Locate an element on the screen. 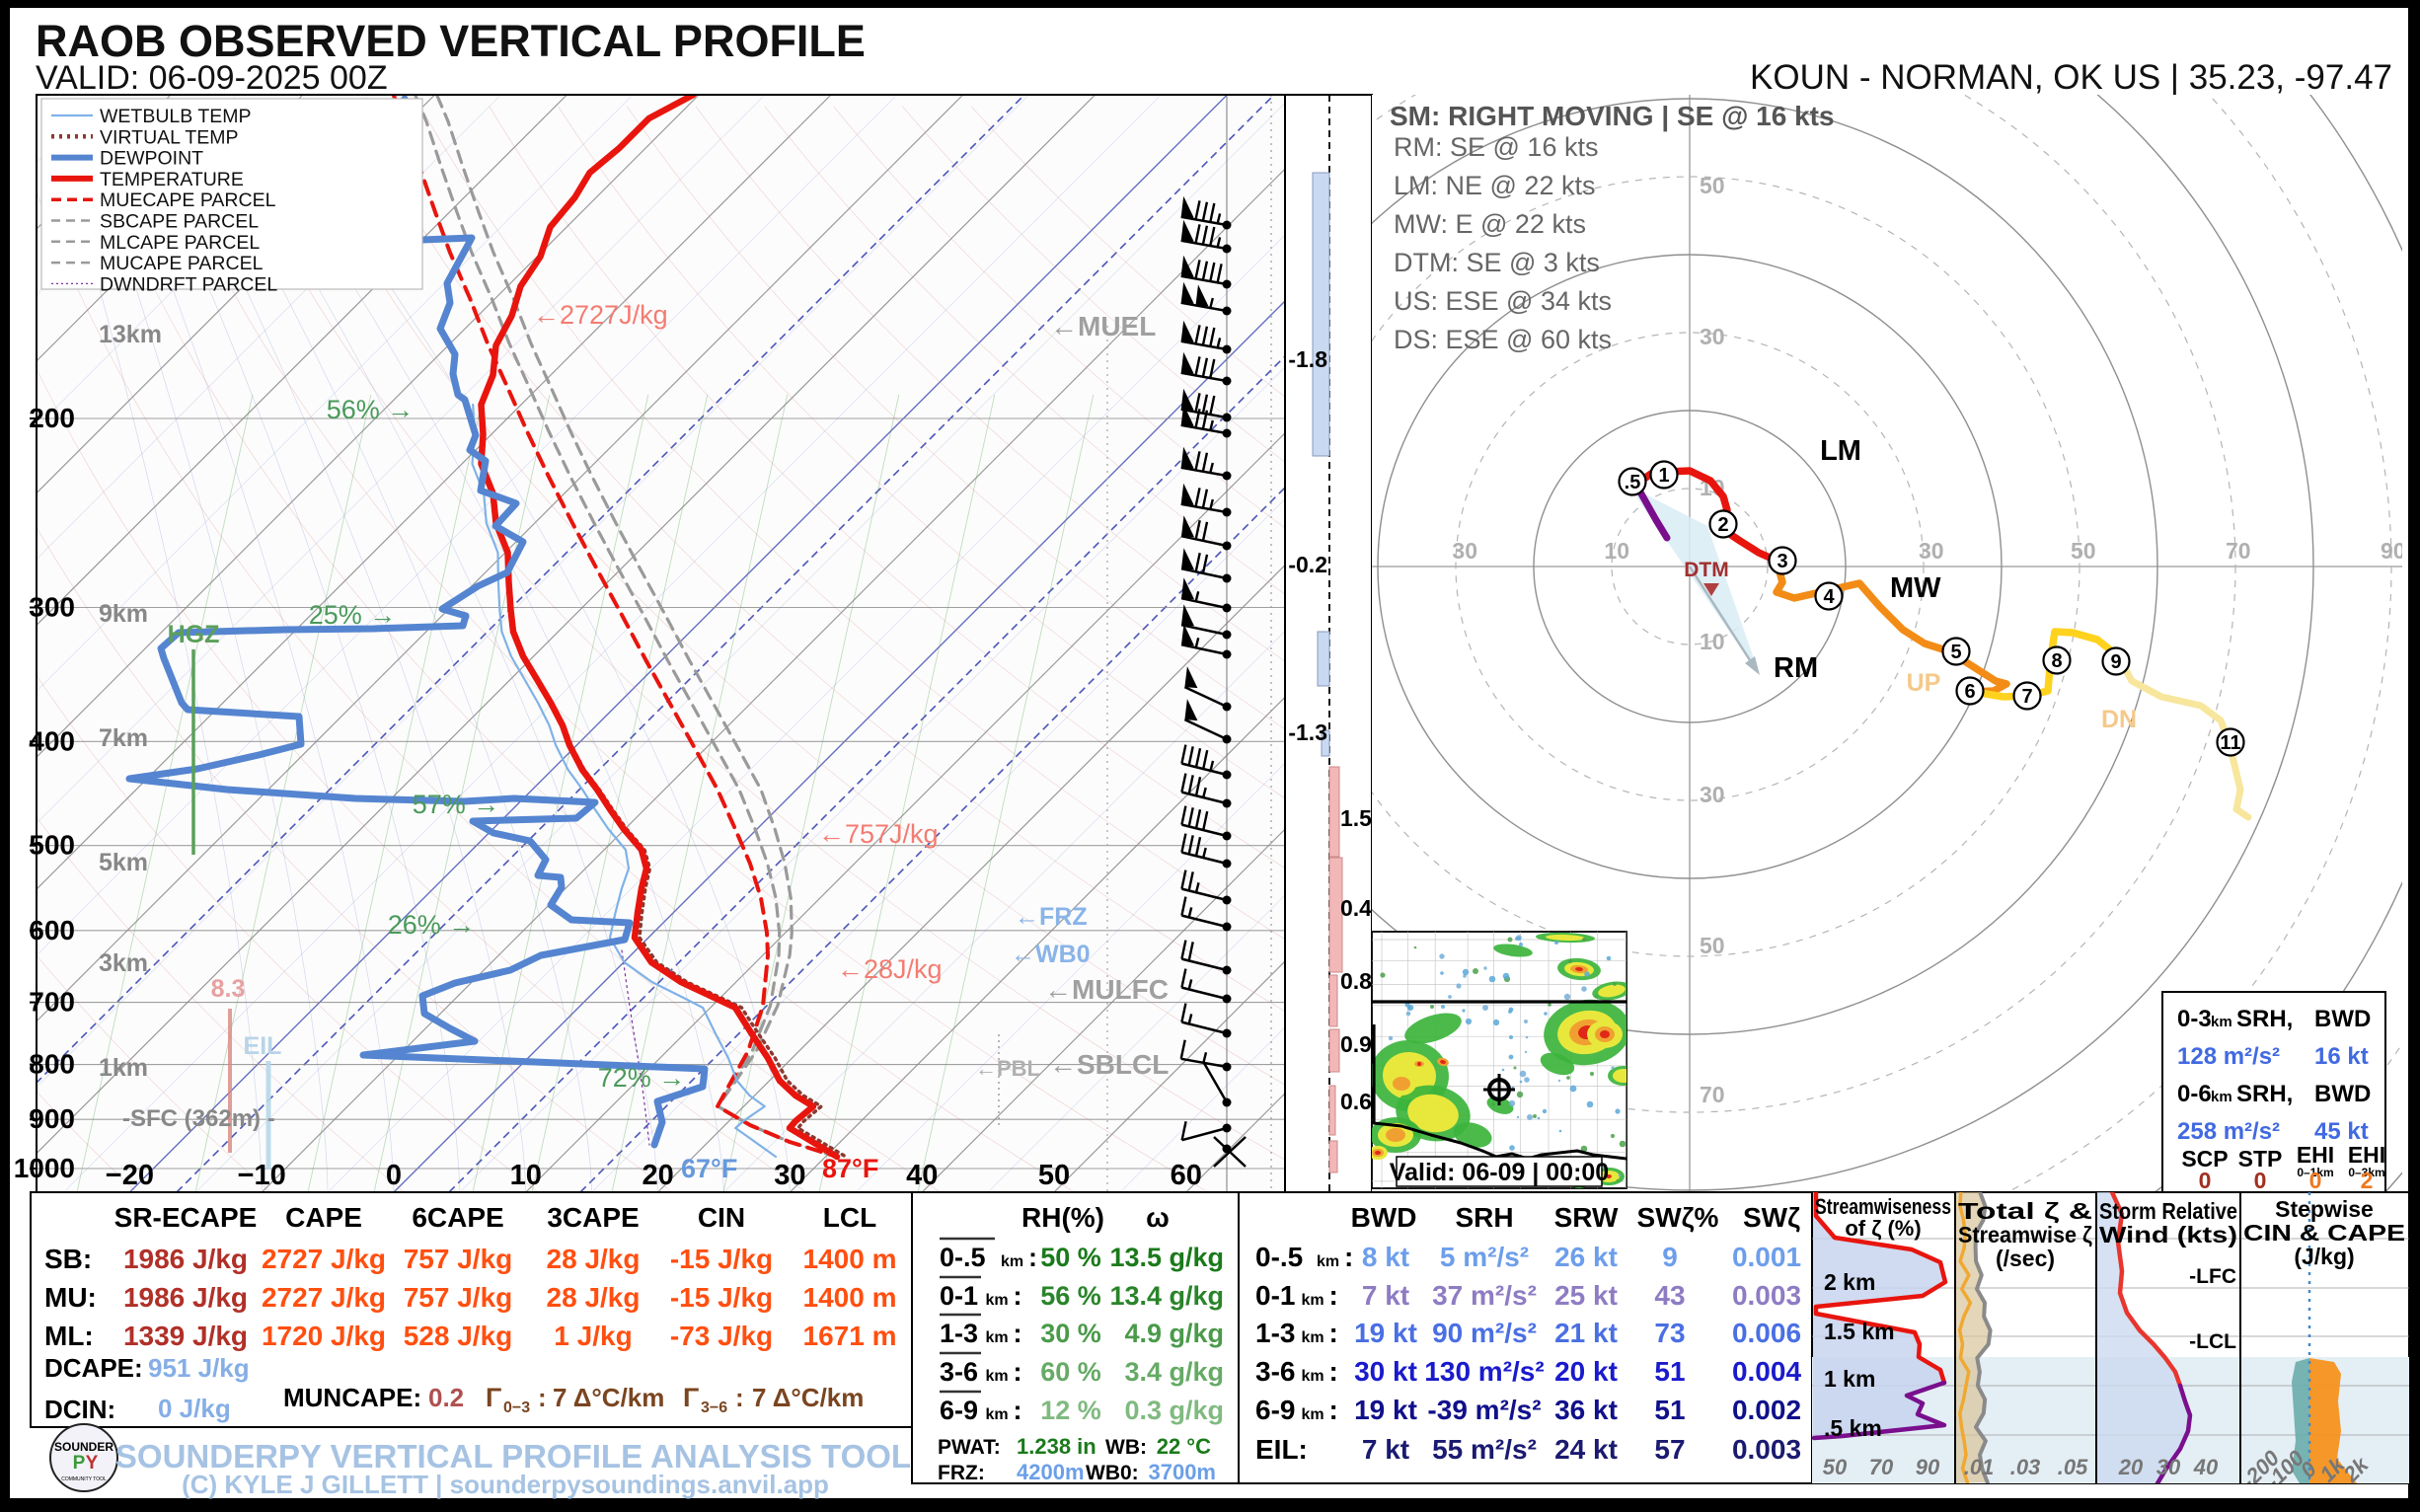 This screenshot has width=2420, height=1512. svg-text: 8 kt is located at coordinates (1385, 1257).